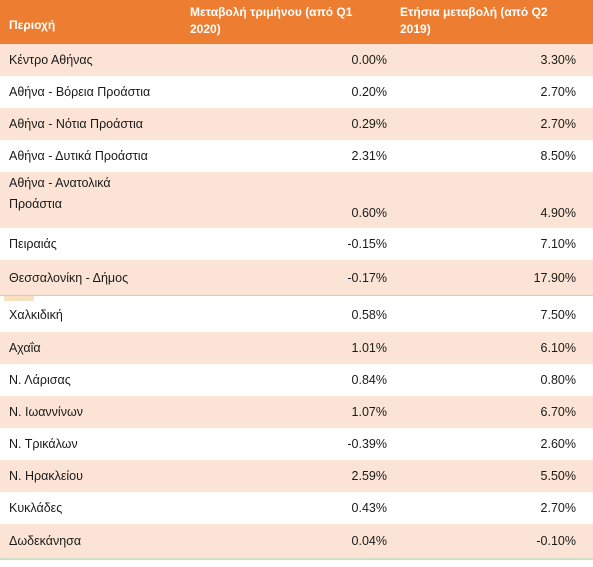 The width and height of the screenshot is (593, 567). What do you see at coordinates (558, 315) in the screenshot?
I see `annual-change-cell: 7.50%` at bounding box center [558, 315].